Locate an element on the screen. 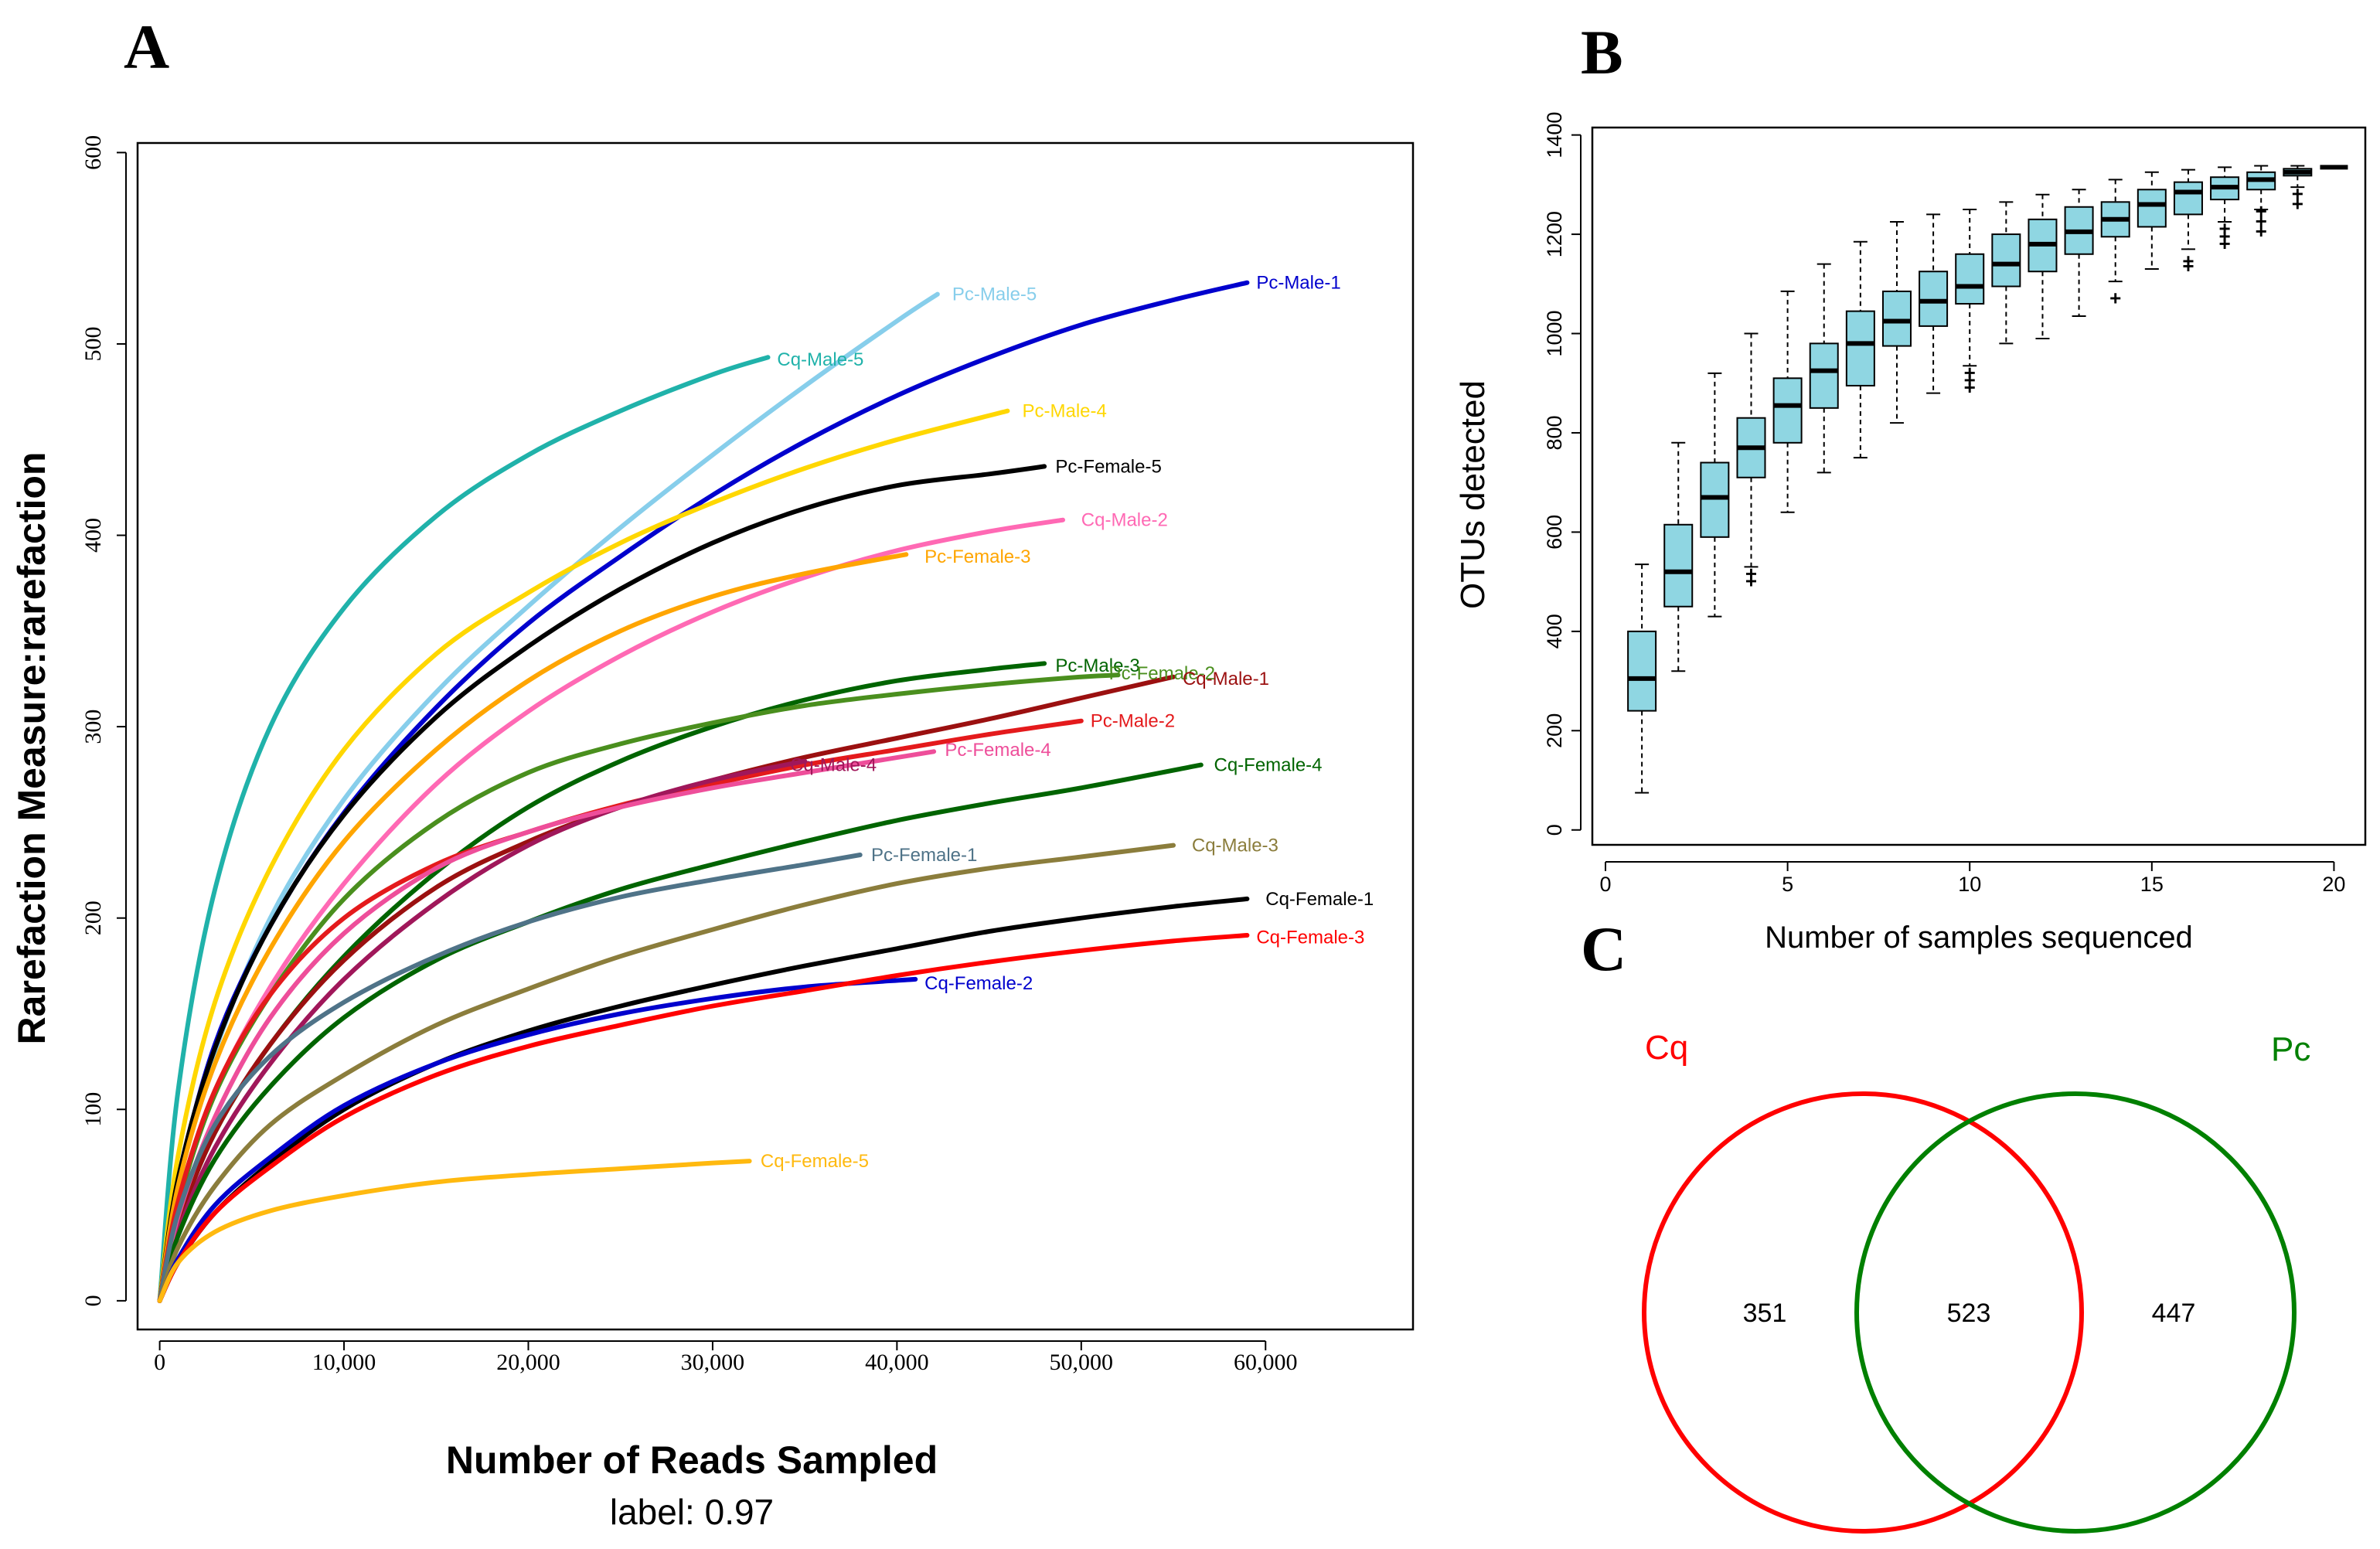 The image size is (2380, 1549). x-tick-label-a: 20,000 is located at coordinates (528, 1362).